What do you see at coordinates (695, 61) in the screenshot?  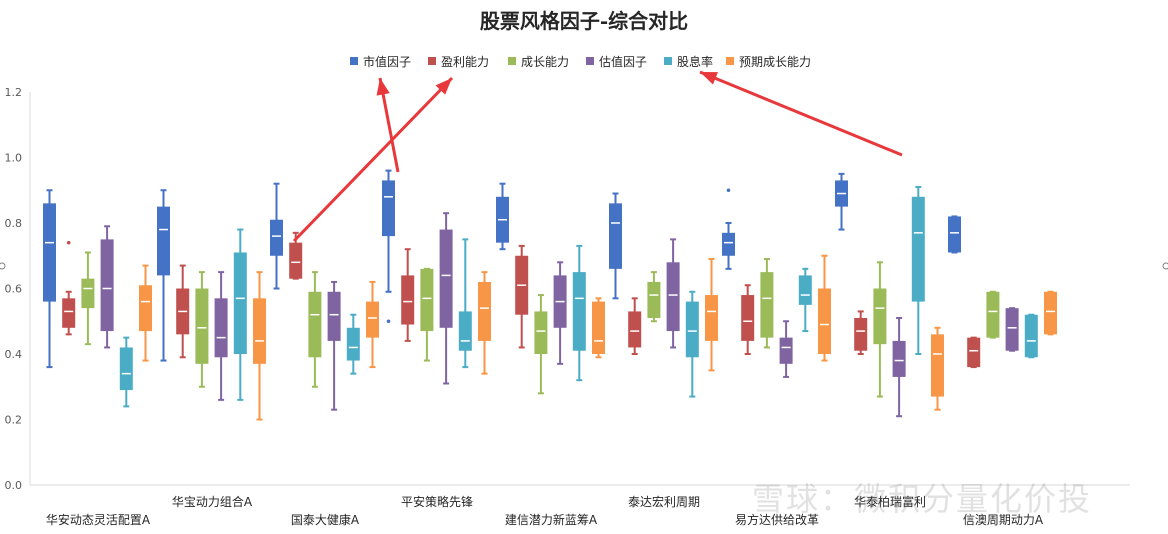 I see `legend-label: 股息率` at bounding box center [695, 61].